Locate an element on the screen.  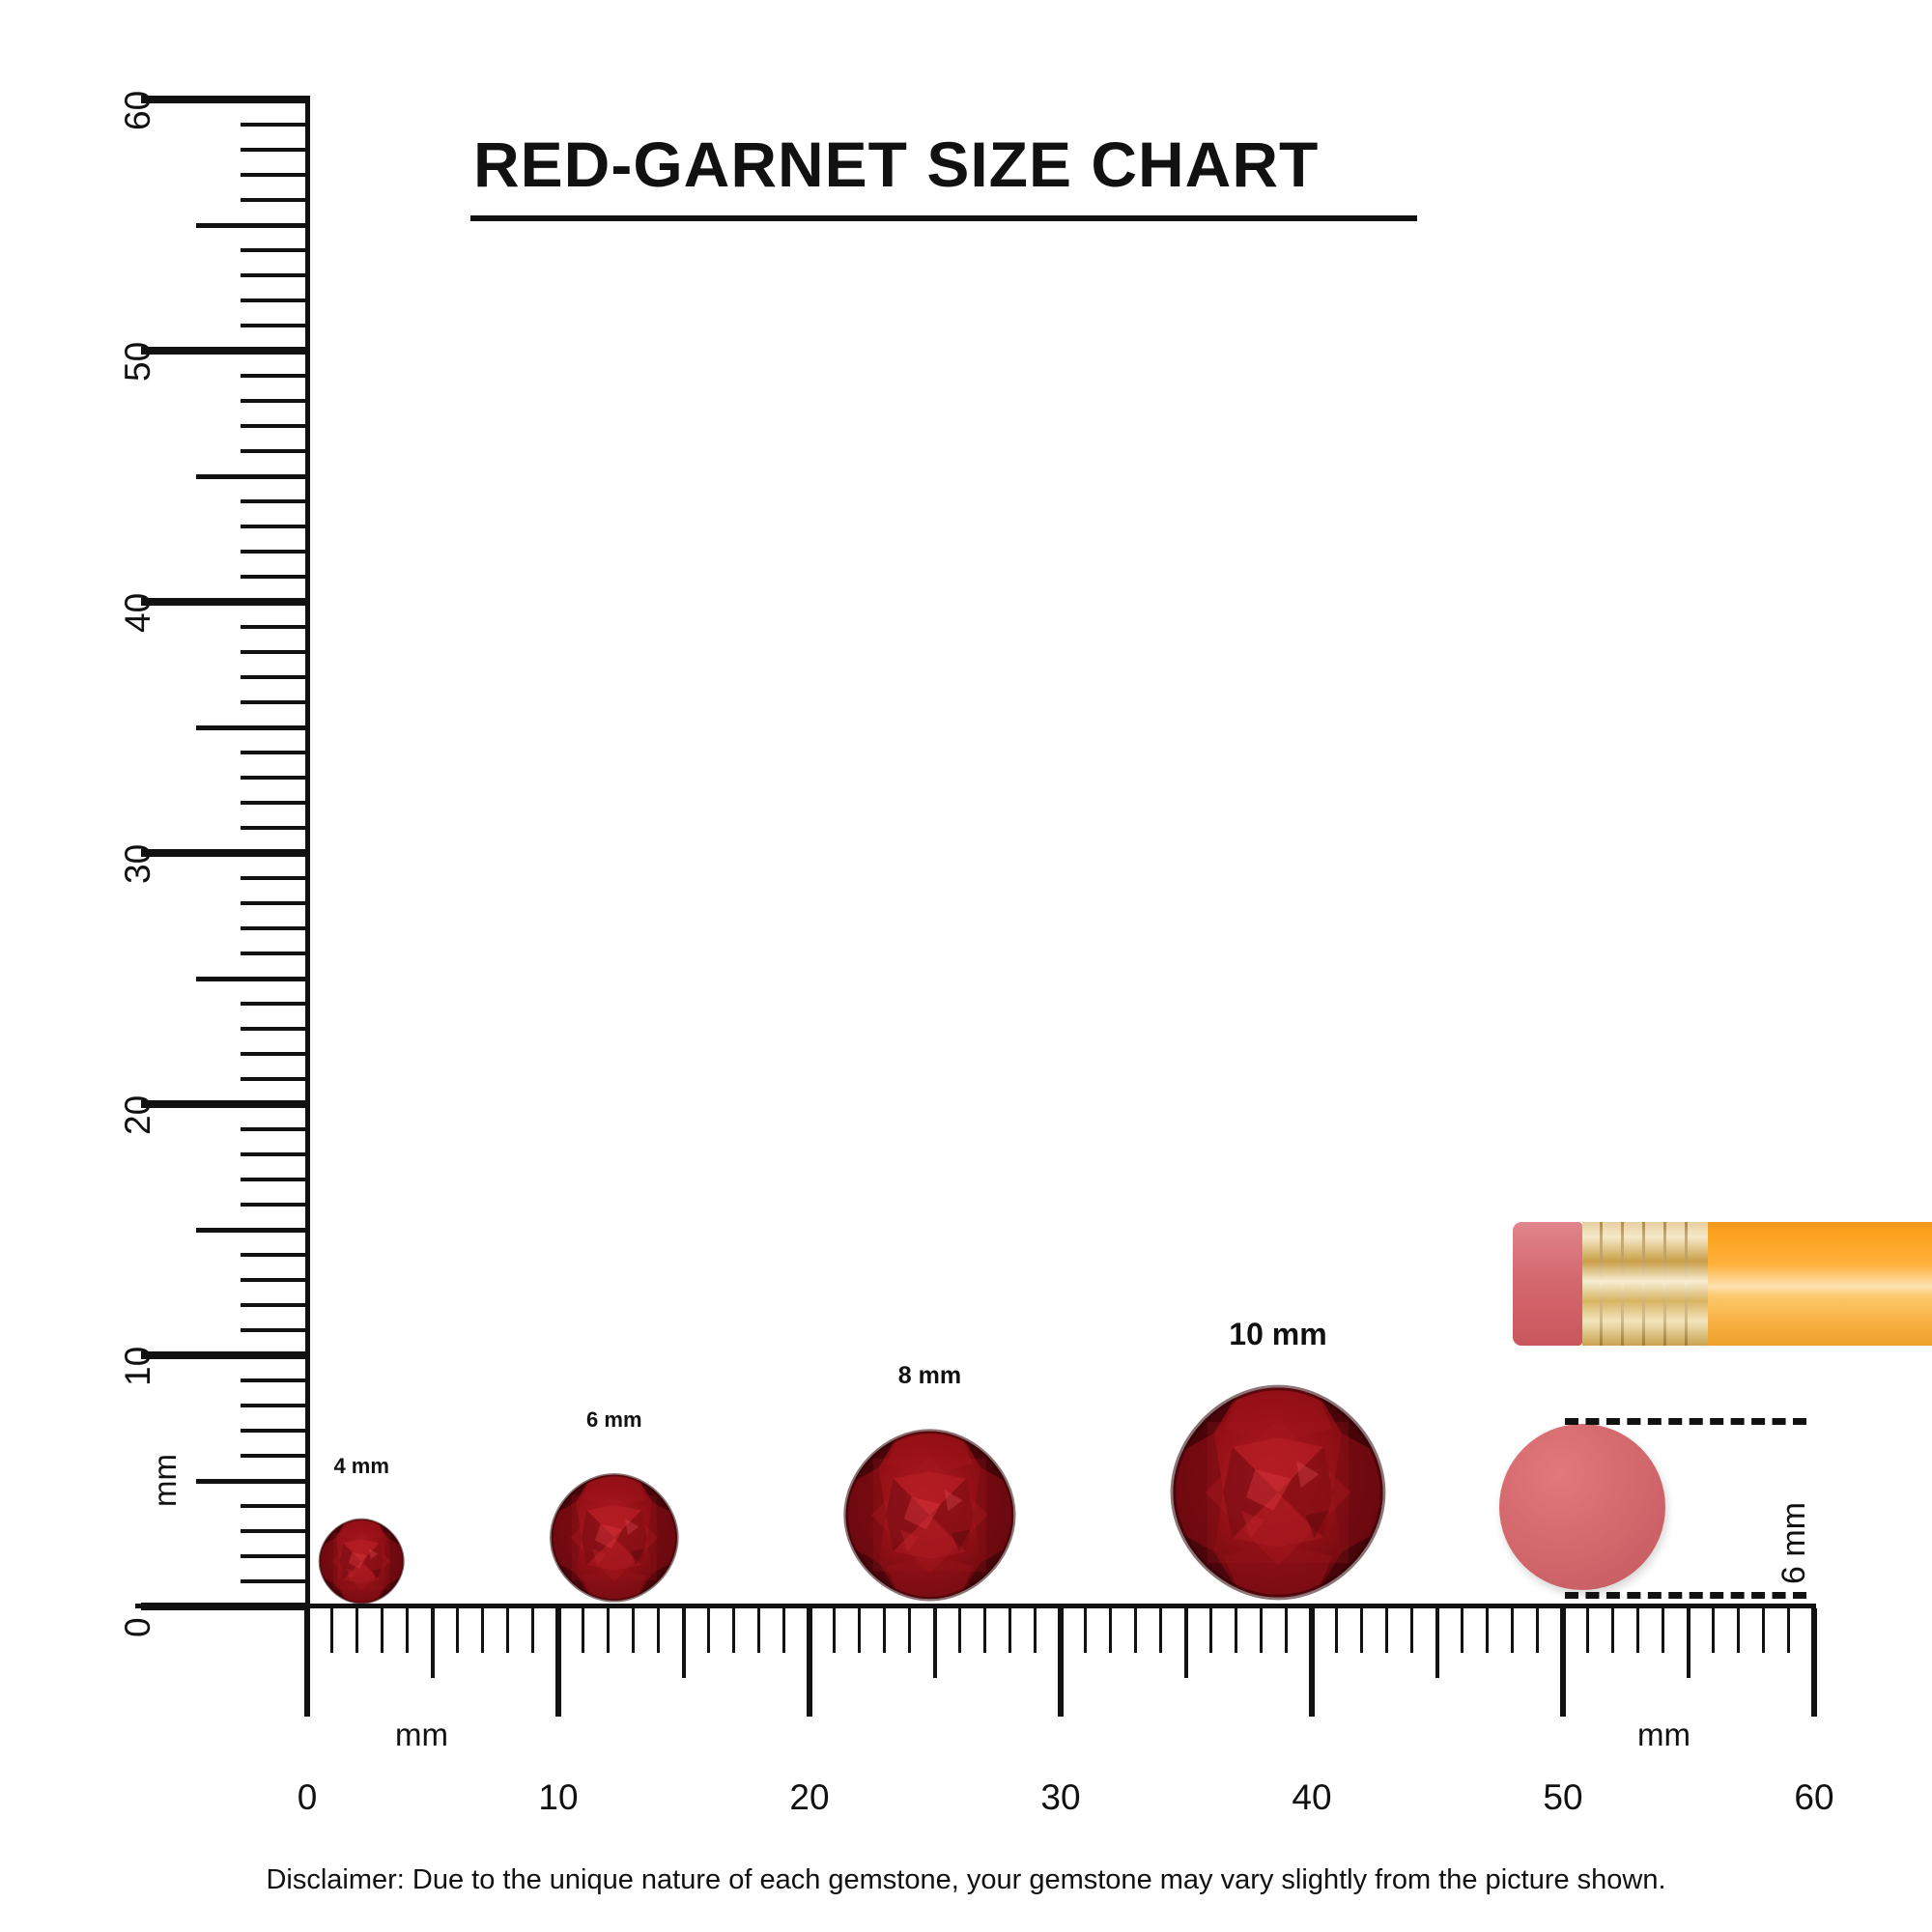
hruler-label-20: 20 is located at coordinates (809, 1797).